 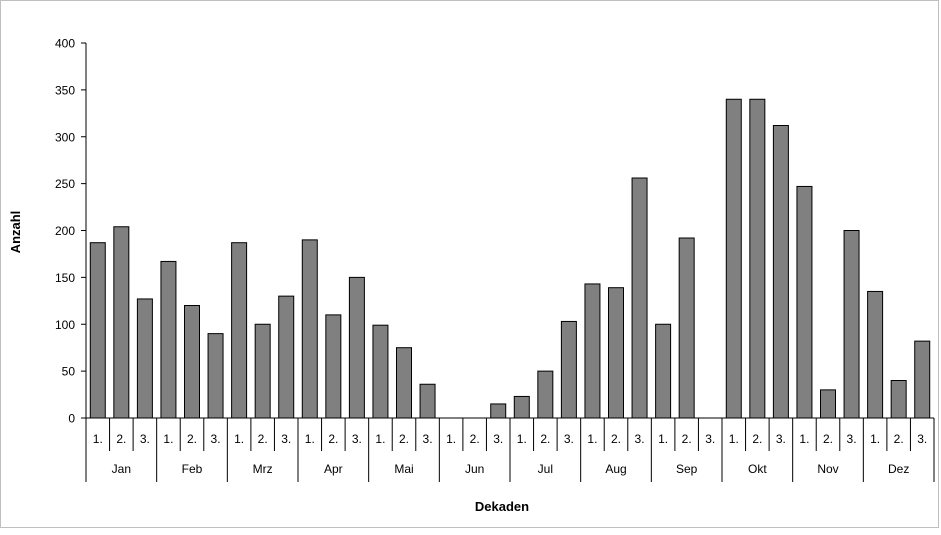 I want to click on x-axis-label: Dekaden, so click(x=502, y=506).